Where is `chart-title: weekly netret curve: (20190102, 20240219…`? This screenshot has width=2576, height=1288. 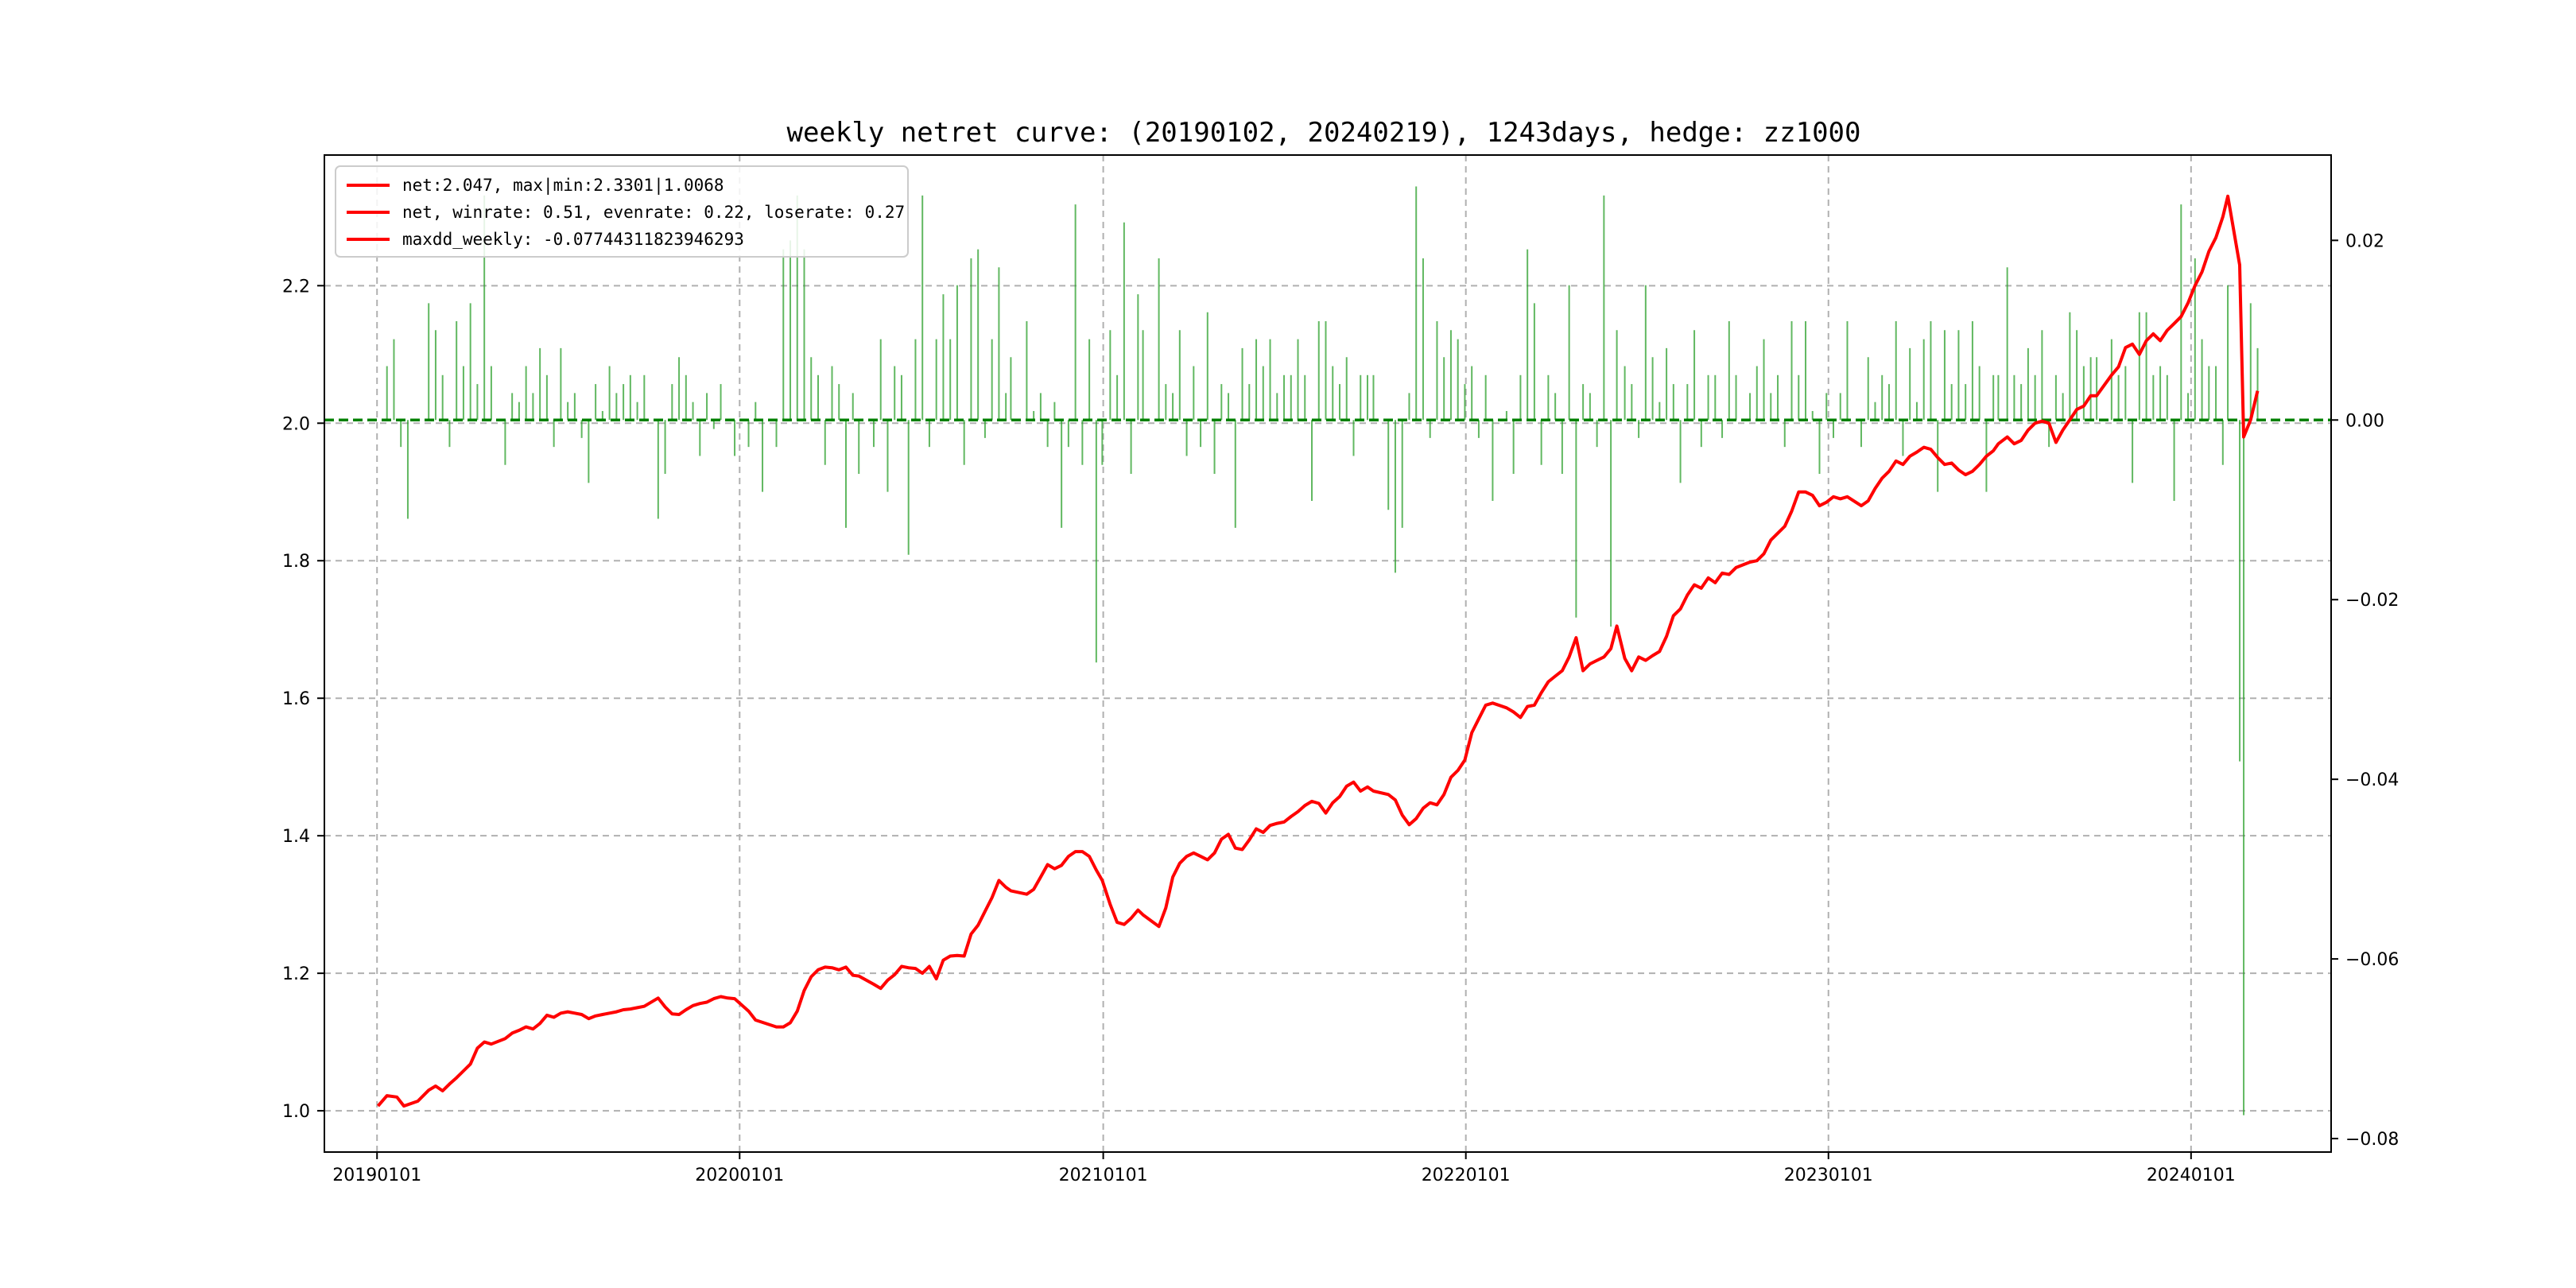
chart-title: weekly netret curve: (20190102, 20240219… is located at coordinates (1323, 133).